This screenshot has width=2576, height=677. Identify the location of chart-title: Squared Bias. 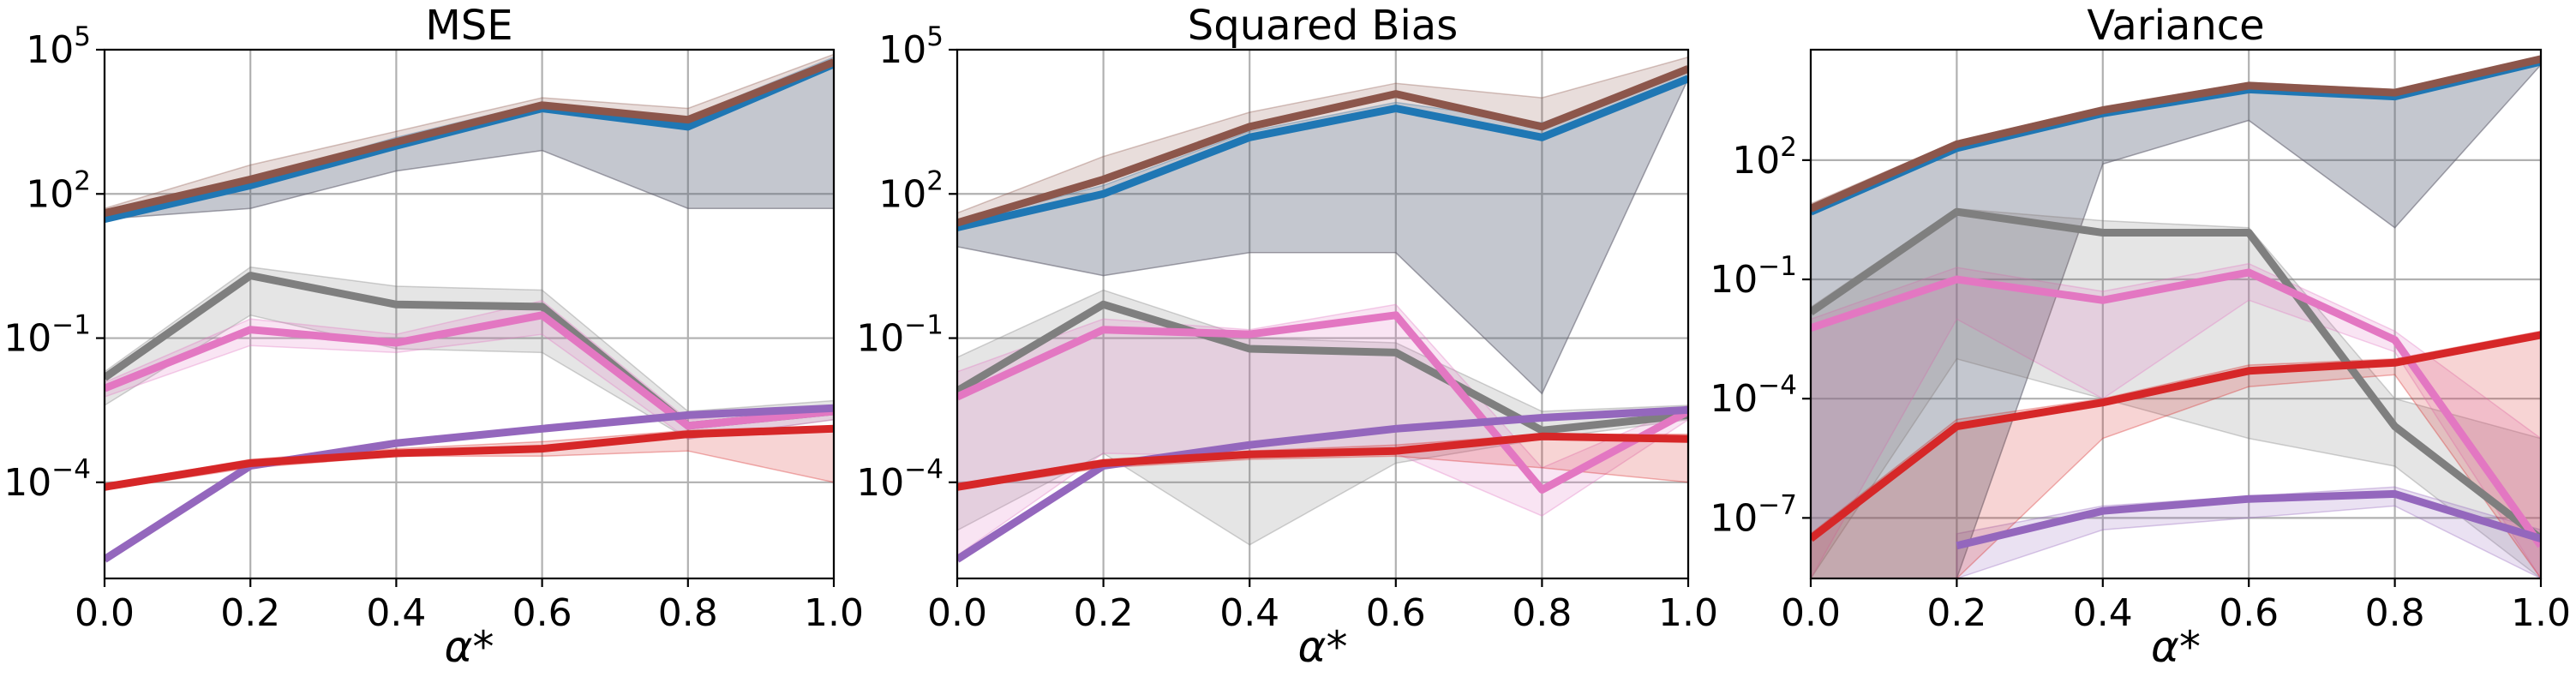
(1323, 26).